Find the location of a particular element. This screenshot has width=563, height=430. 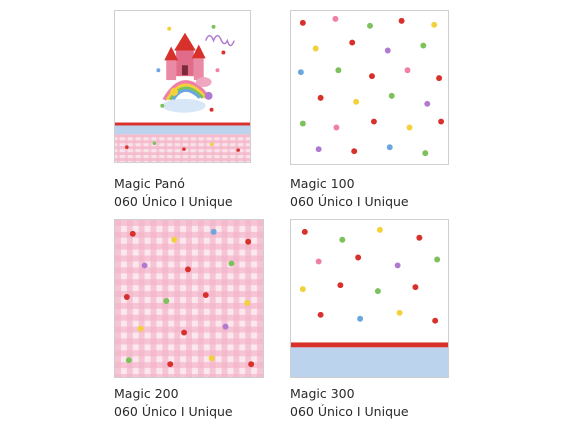

mural-illustration is located at coordinates (182, 86).